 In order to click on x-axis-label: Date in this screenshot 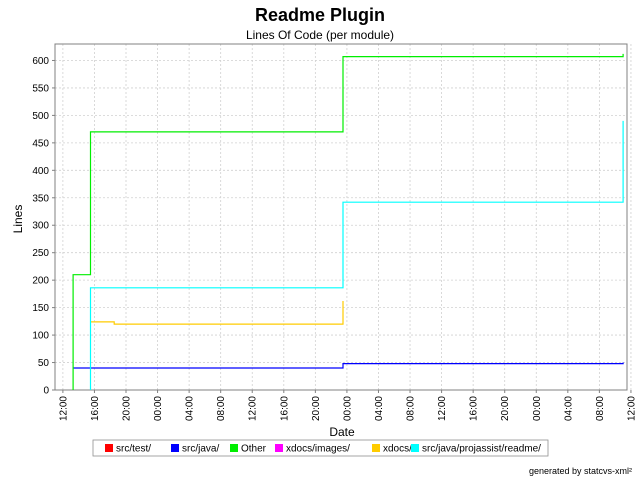, I will do `click(342, 432)`.